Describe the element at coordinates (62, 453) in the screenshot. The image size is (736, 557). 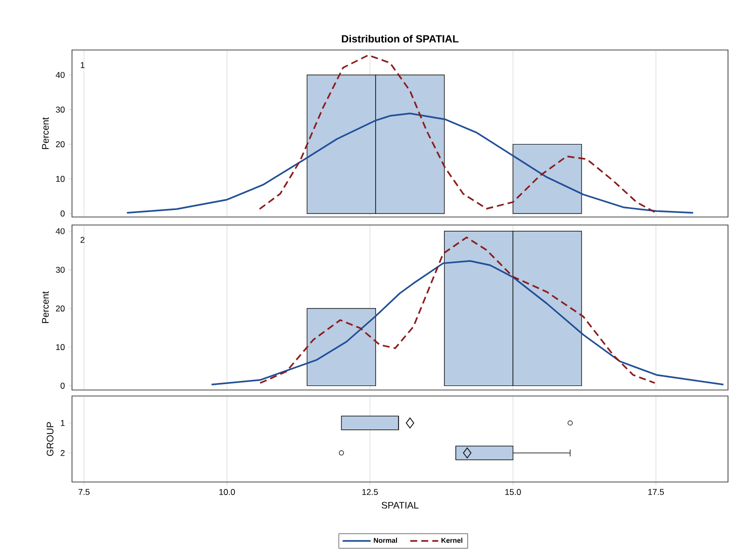
I see `y-tick-label: 2` at that location.